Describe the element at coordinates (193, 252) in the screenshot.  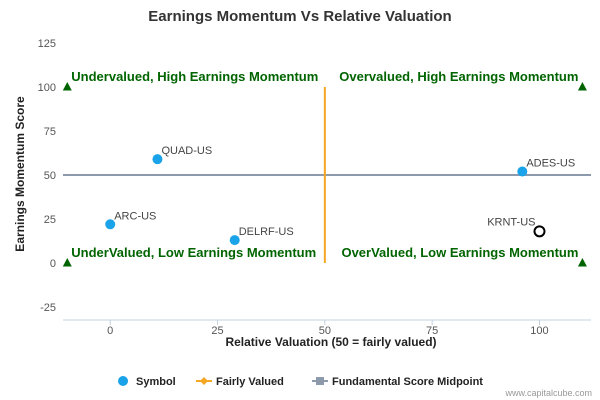
I see `quadrant-label: UnderValued, Low Earnings Momentum` at that location.